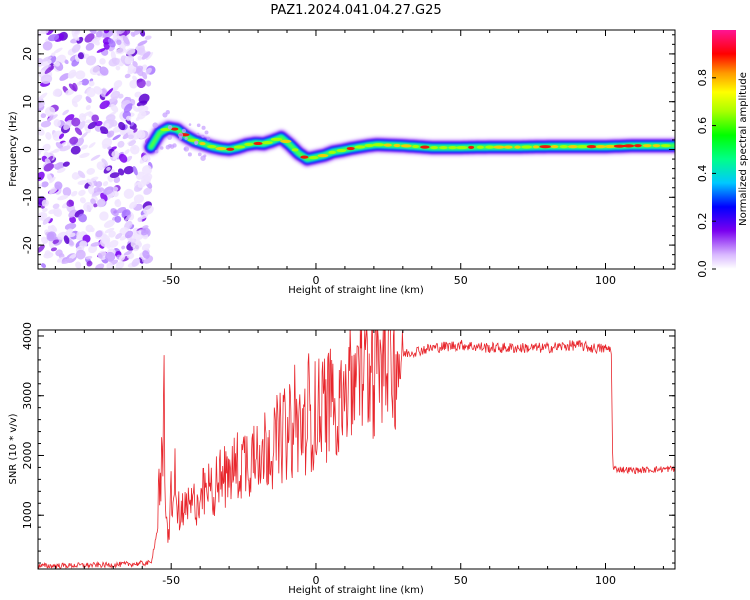  I want to click on spectrogram-y-tick-label: 0, so click(27, 149).